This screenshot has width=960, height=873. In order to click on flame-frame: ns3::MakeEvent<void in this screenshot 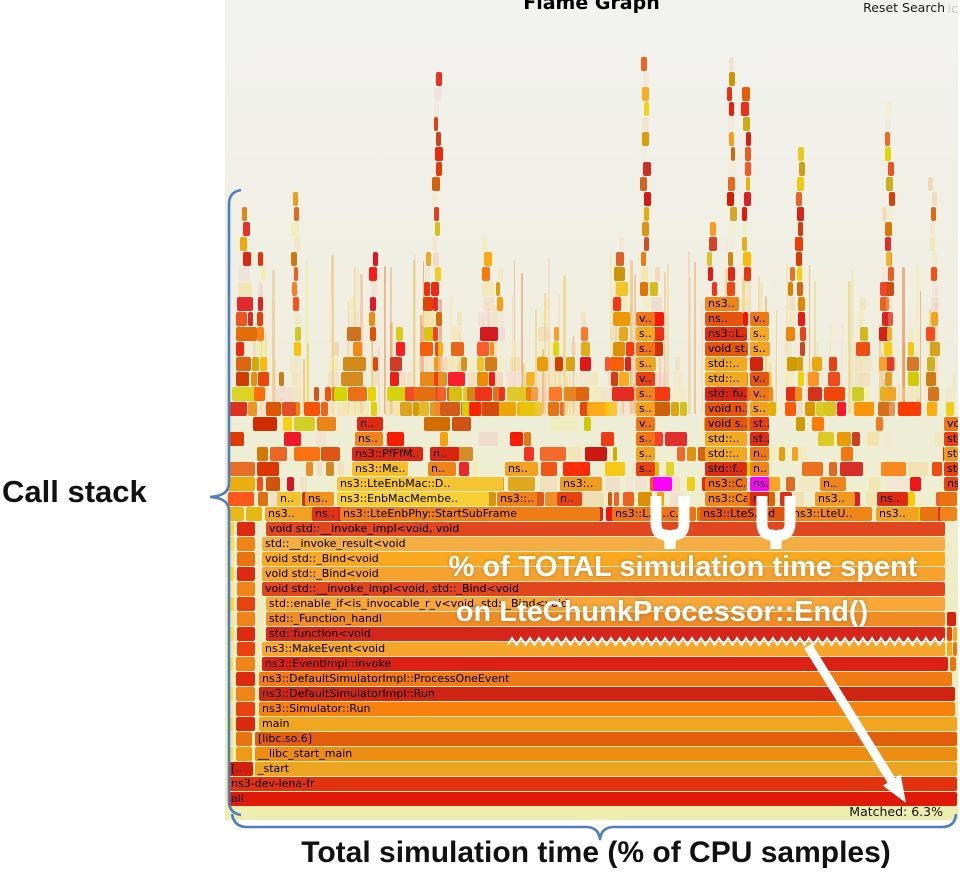, I will do `click(603, 649)`.